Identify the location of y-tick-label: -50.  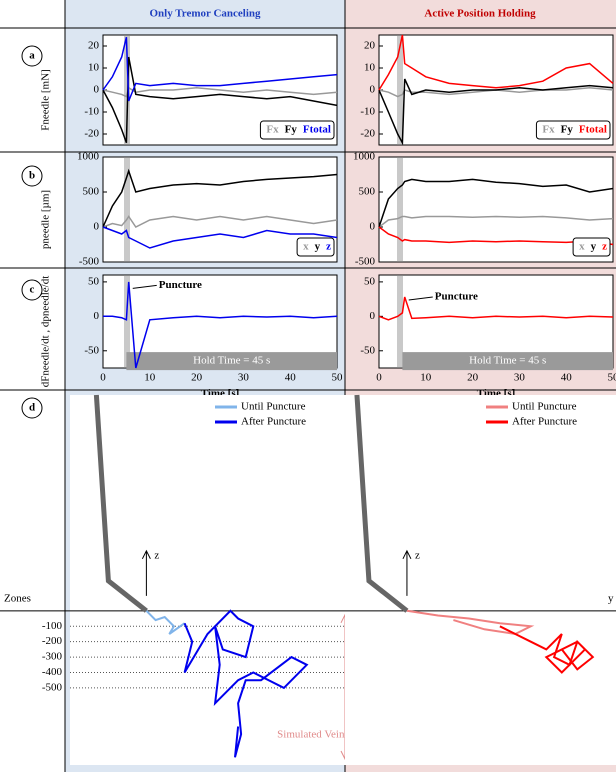
(91, 350).